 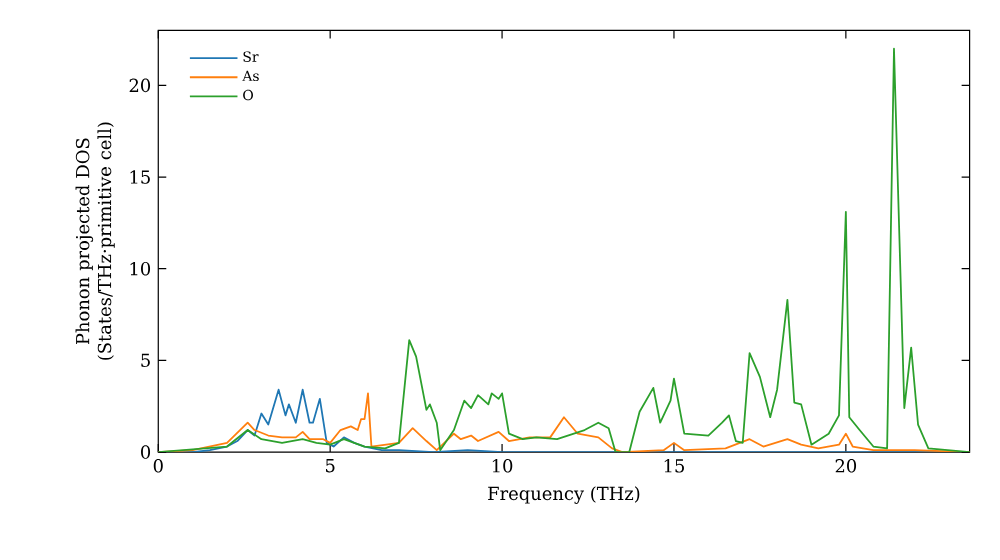 I want to click on x-tick-label: 0, so click(x=158, y=465).